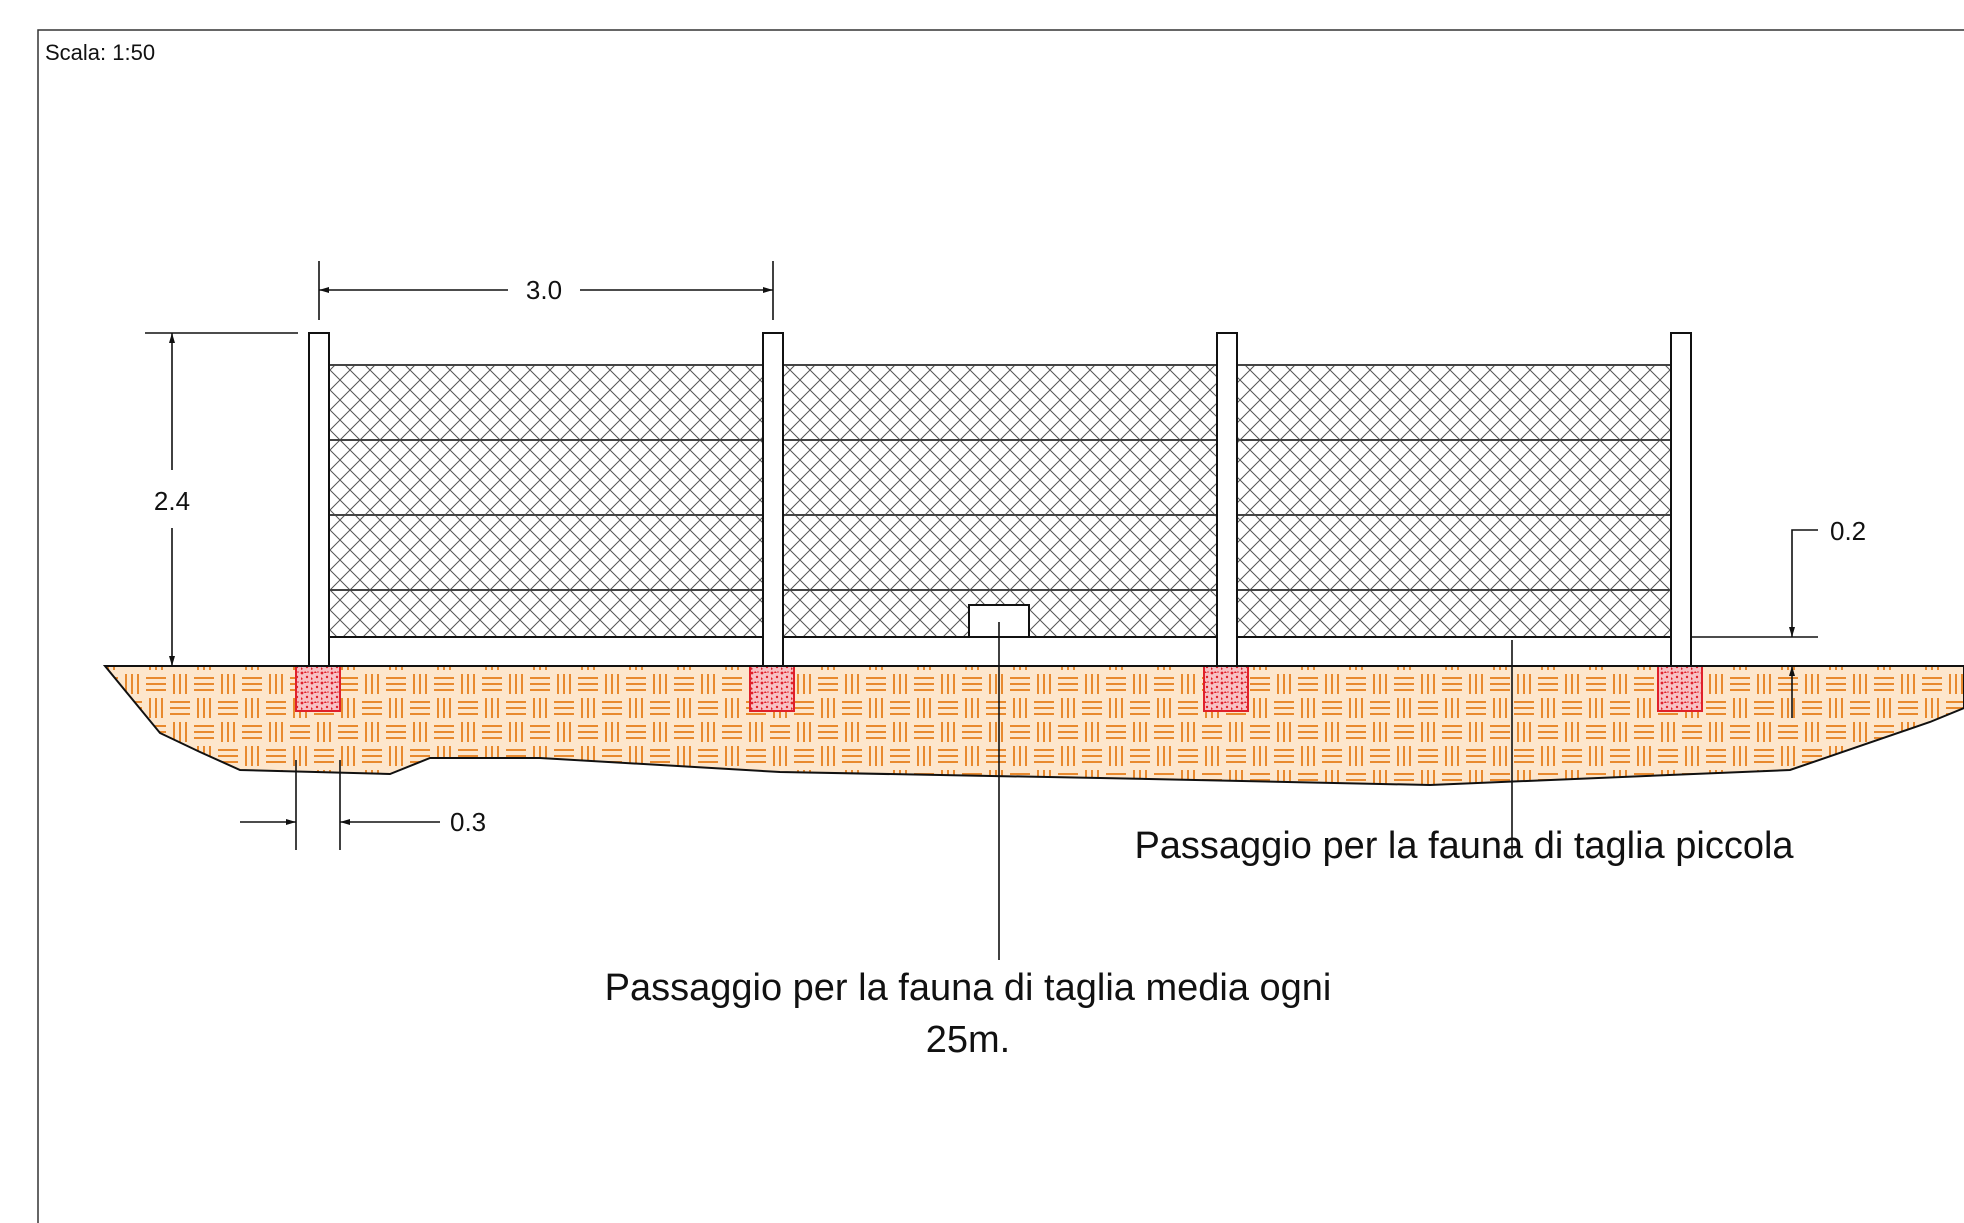 The height and width of the screenshot is (1223, 1964). What do you see at coordinates (221, 499) in the screenshot?
I see `fence-height-dimension` at bounding box center [221, 499].